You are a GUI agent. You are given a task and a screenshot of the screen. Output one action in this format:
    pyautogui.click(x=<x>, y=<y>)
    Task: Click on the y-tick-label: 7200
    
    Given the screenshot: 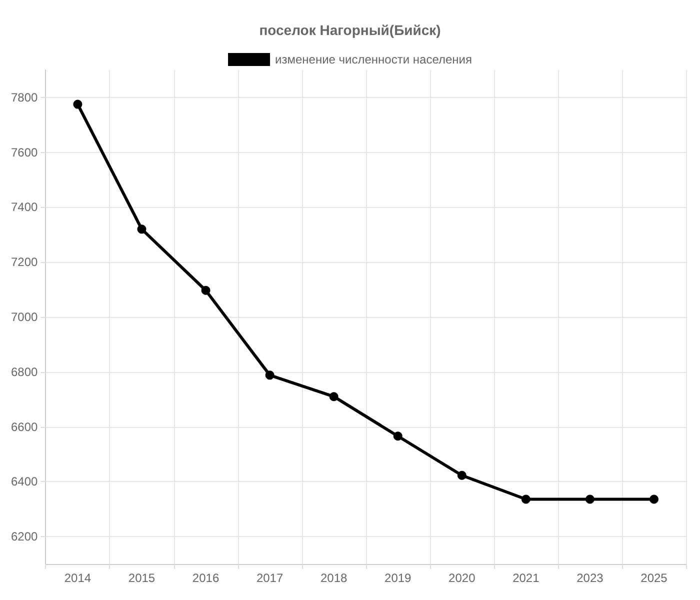 What is the action you would take?
    pyautogui.click(x=24, y=262)
    